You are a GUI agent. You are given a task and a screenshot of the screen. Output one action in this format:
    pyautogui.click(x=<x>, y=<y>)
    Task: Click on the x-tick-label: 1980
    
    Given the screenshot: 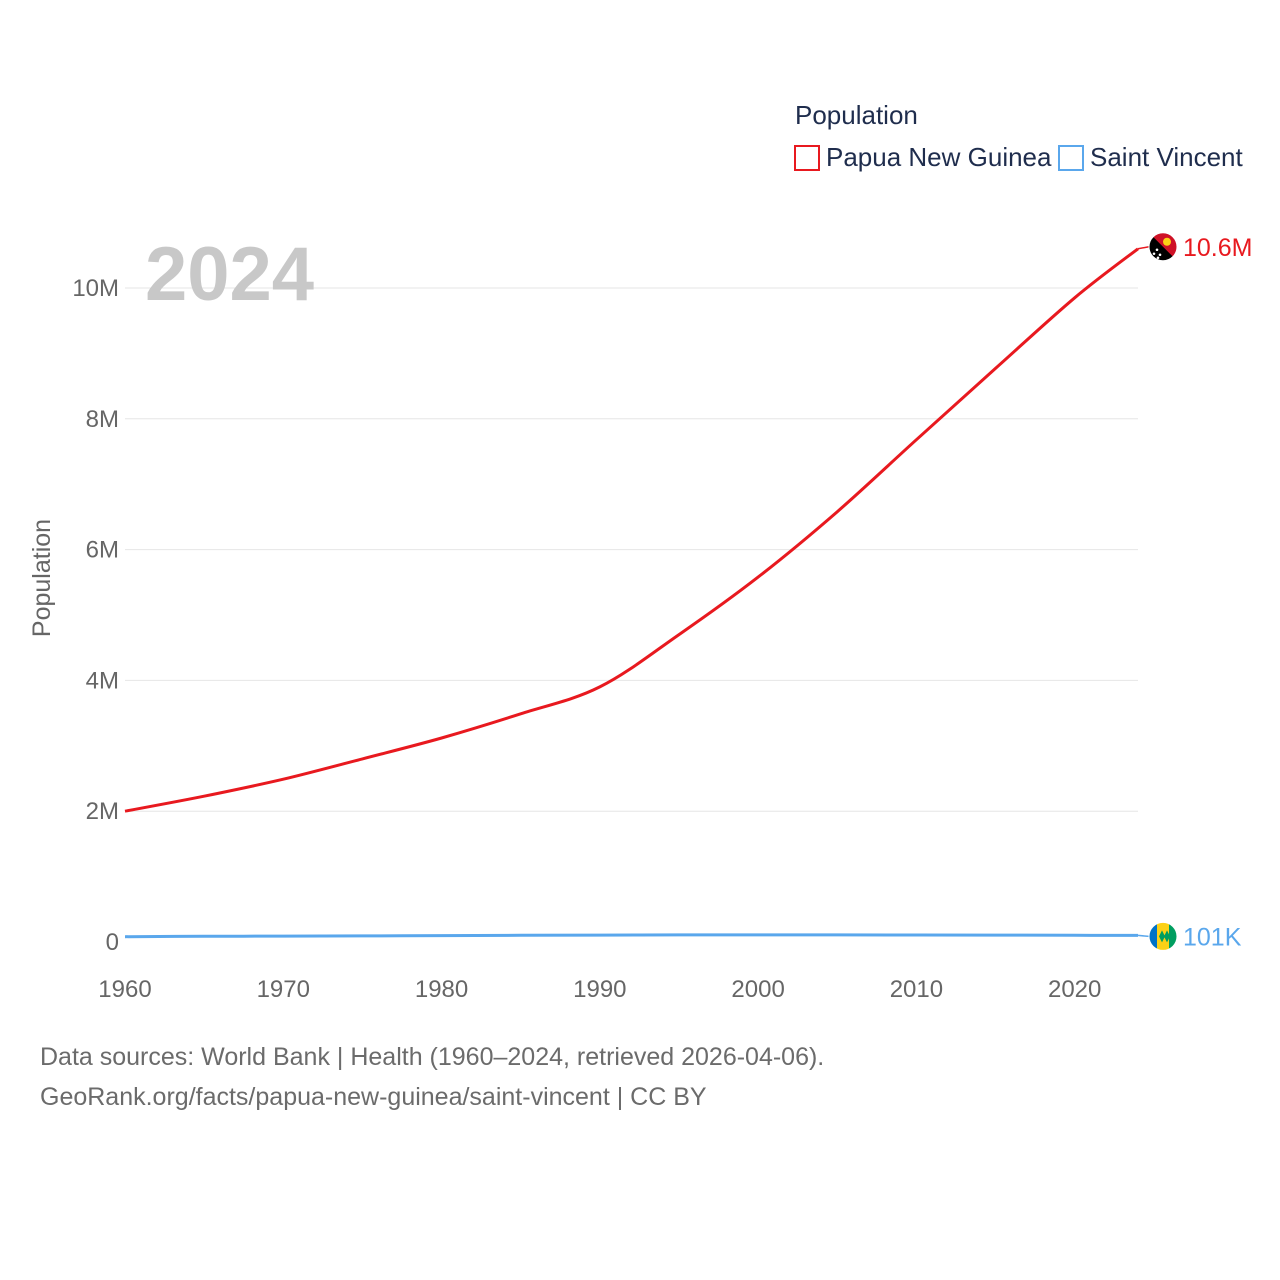 What is the action you would take?
    pyautogui.click(x=441, y=989)
    